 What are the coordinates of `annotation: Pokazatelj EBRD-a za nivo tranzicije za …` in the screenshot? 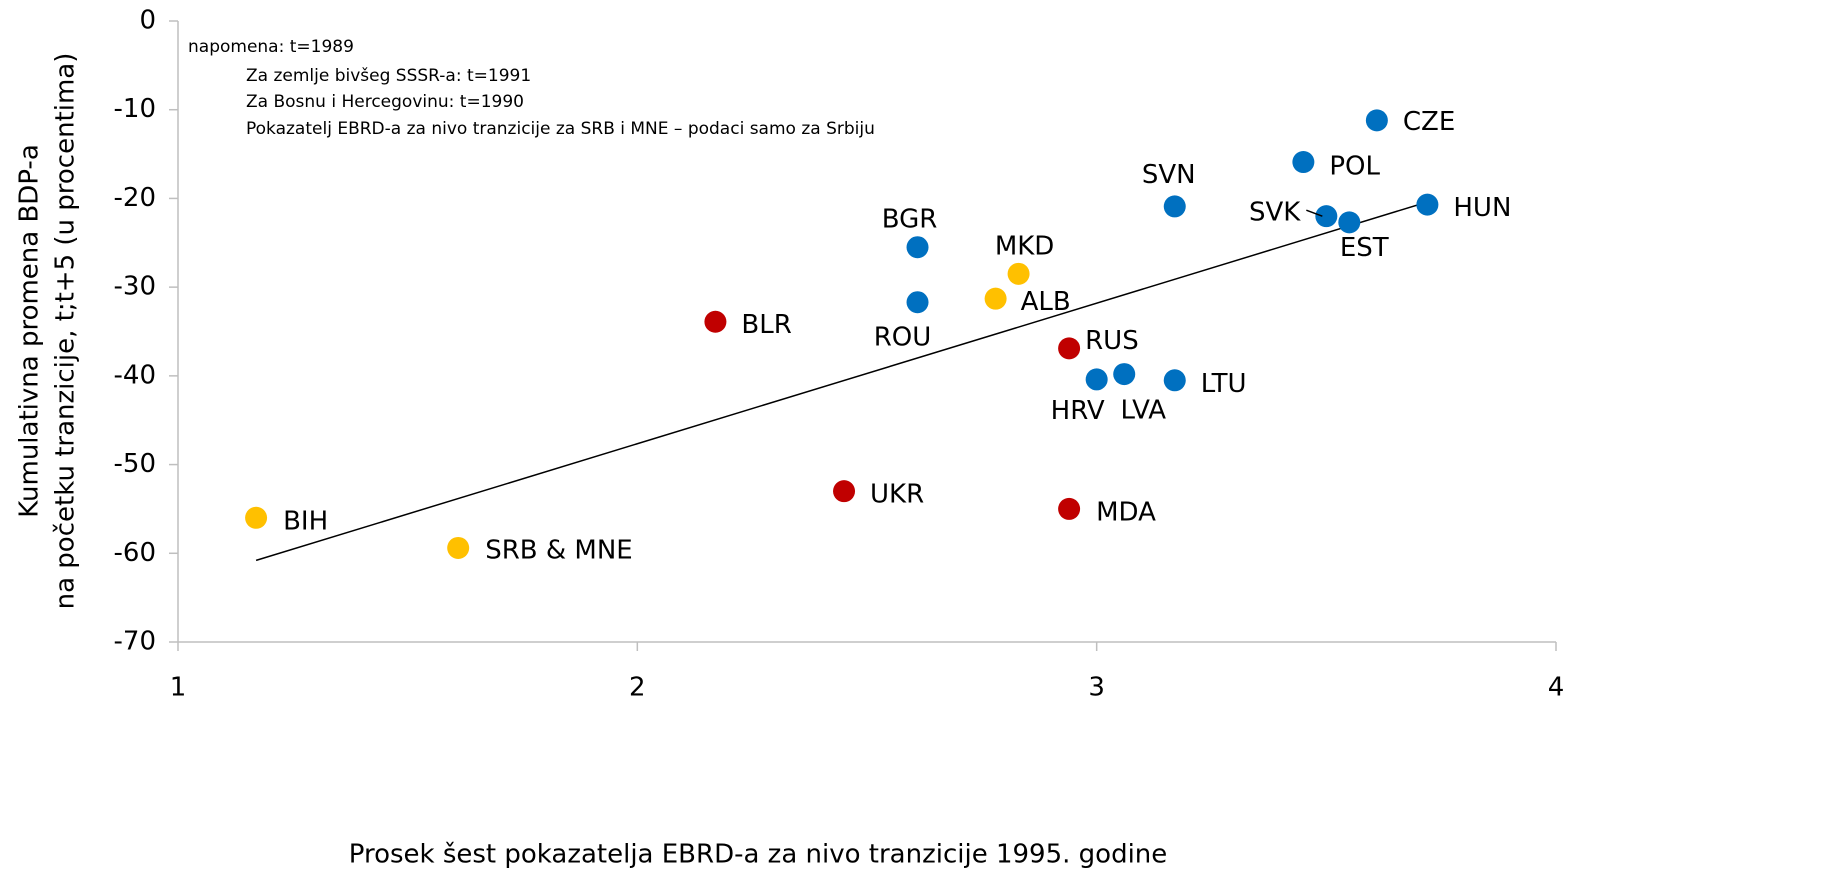 It's located at (560, 129).